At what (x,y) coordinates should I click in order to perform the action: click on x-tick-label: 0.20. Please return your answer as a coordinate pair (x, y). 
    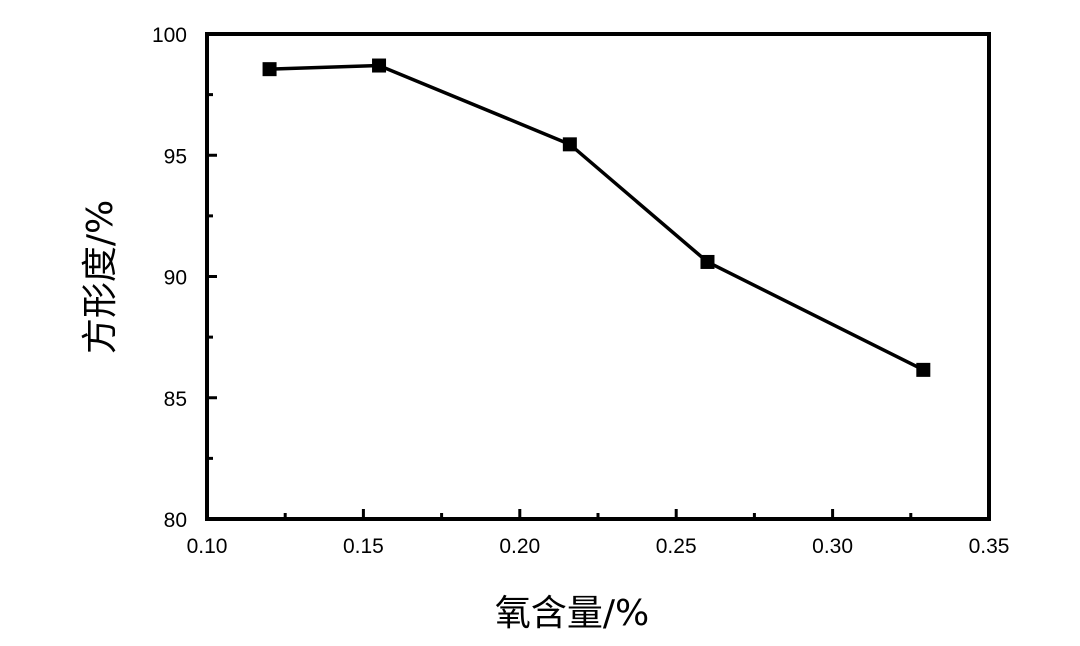
    Looking at the image, I should click on (519, 546).